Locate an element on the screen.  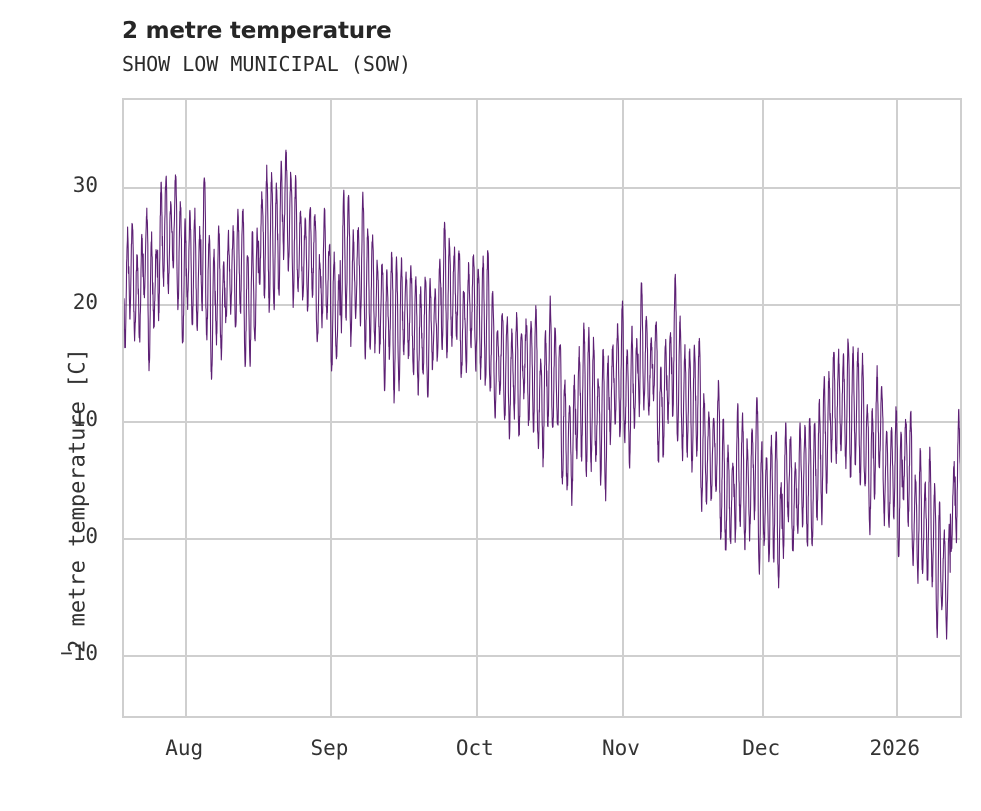
x-axis-ticks: Aug Sep Oct Nov Dec 2026 is located at coordinates (542, 748).